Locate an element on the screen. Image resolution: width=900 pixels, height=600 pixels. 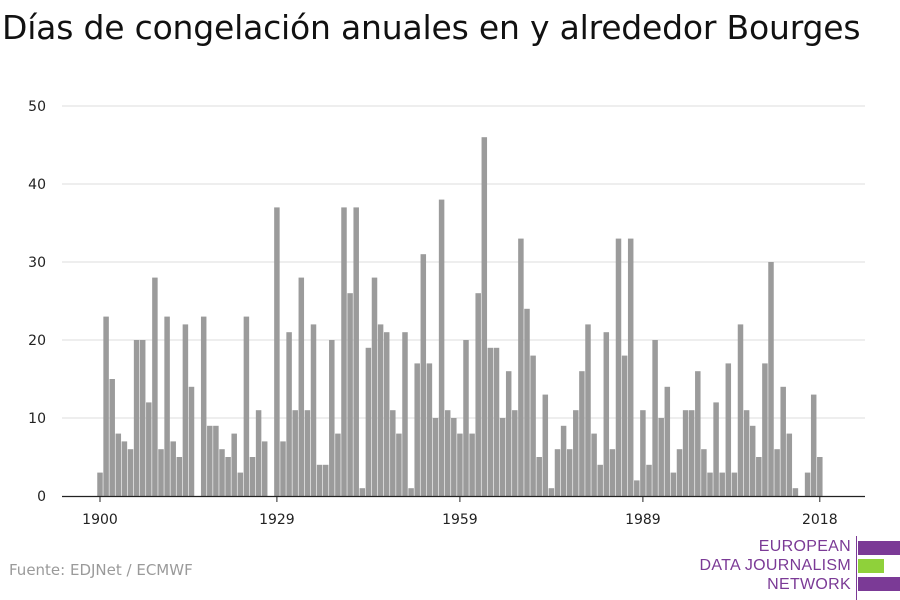
source-note: Fuente: EDJNet / ECMWF is located at coordinates (101, 570).